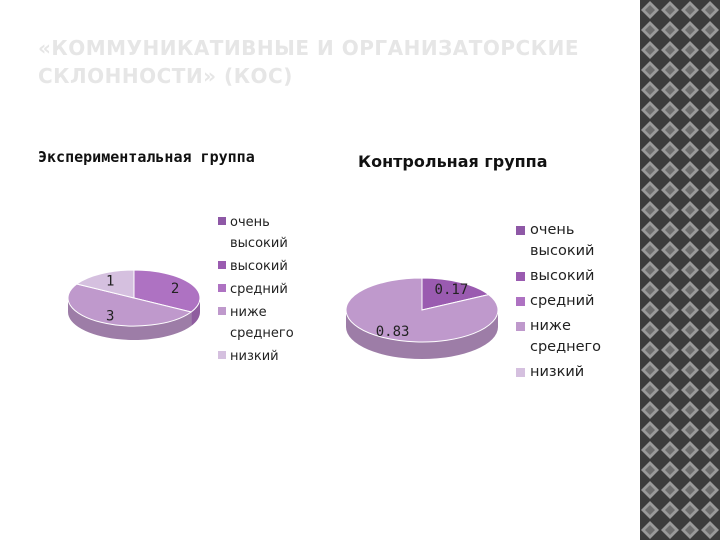  I want to click on pie-data-label: 2, so click(175, 289).